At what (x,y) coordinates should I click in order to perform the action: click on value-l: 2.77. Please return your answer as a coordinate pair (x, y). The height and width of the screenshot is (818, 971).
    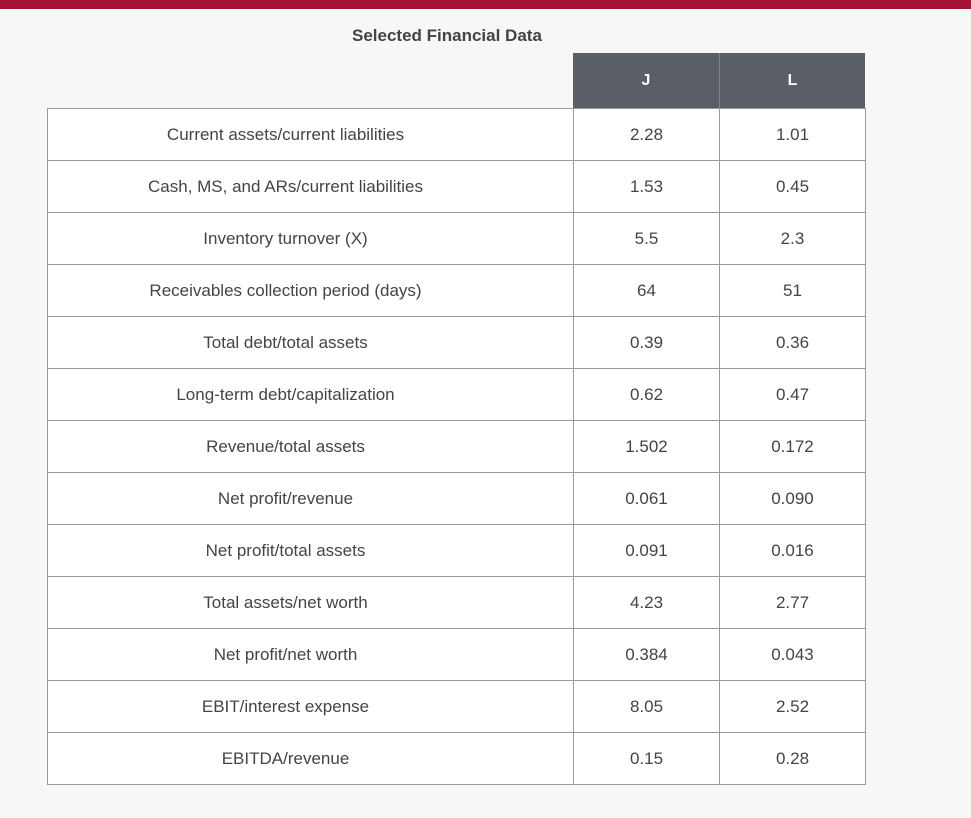
    Looking at the image, I should click on (792, 602).